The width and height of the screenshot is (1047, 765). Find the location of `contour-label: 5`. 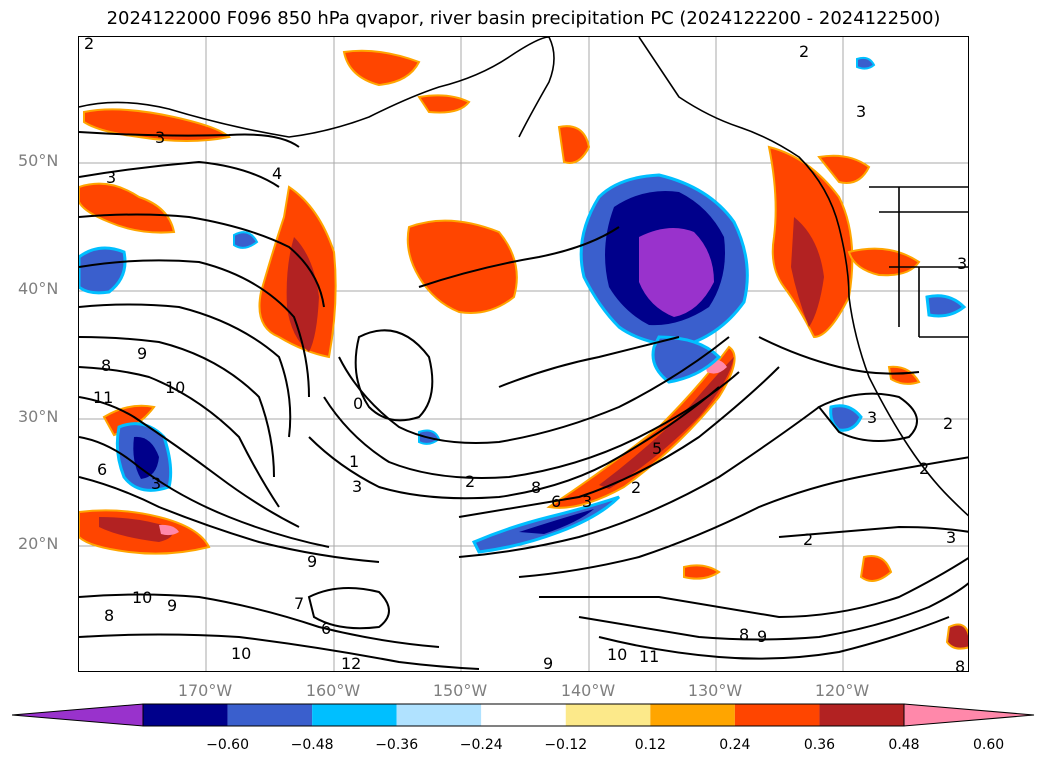

contour-label: 5 is located at coordinates (657, 448).